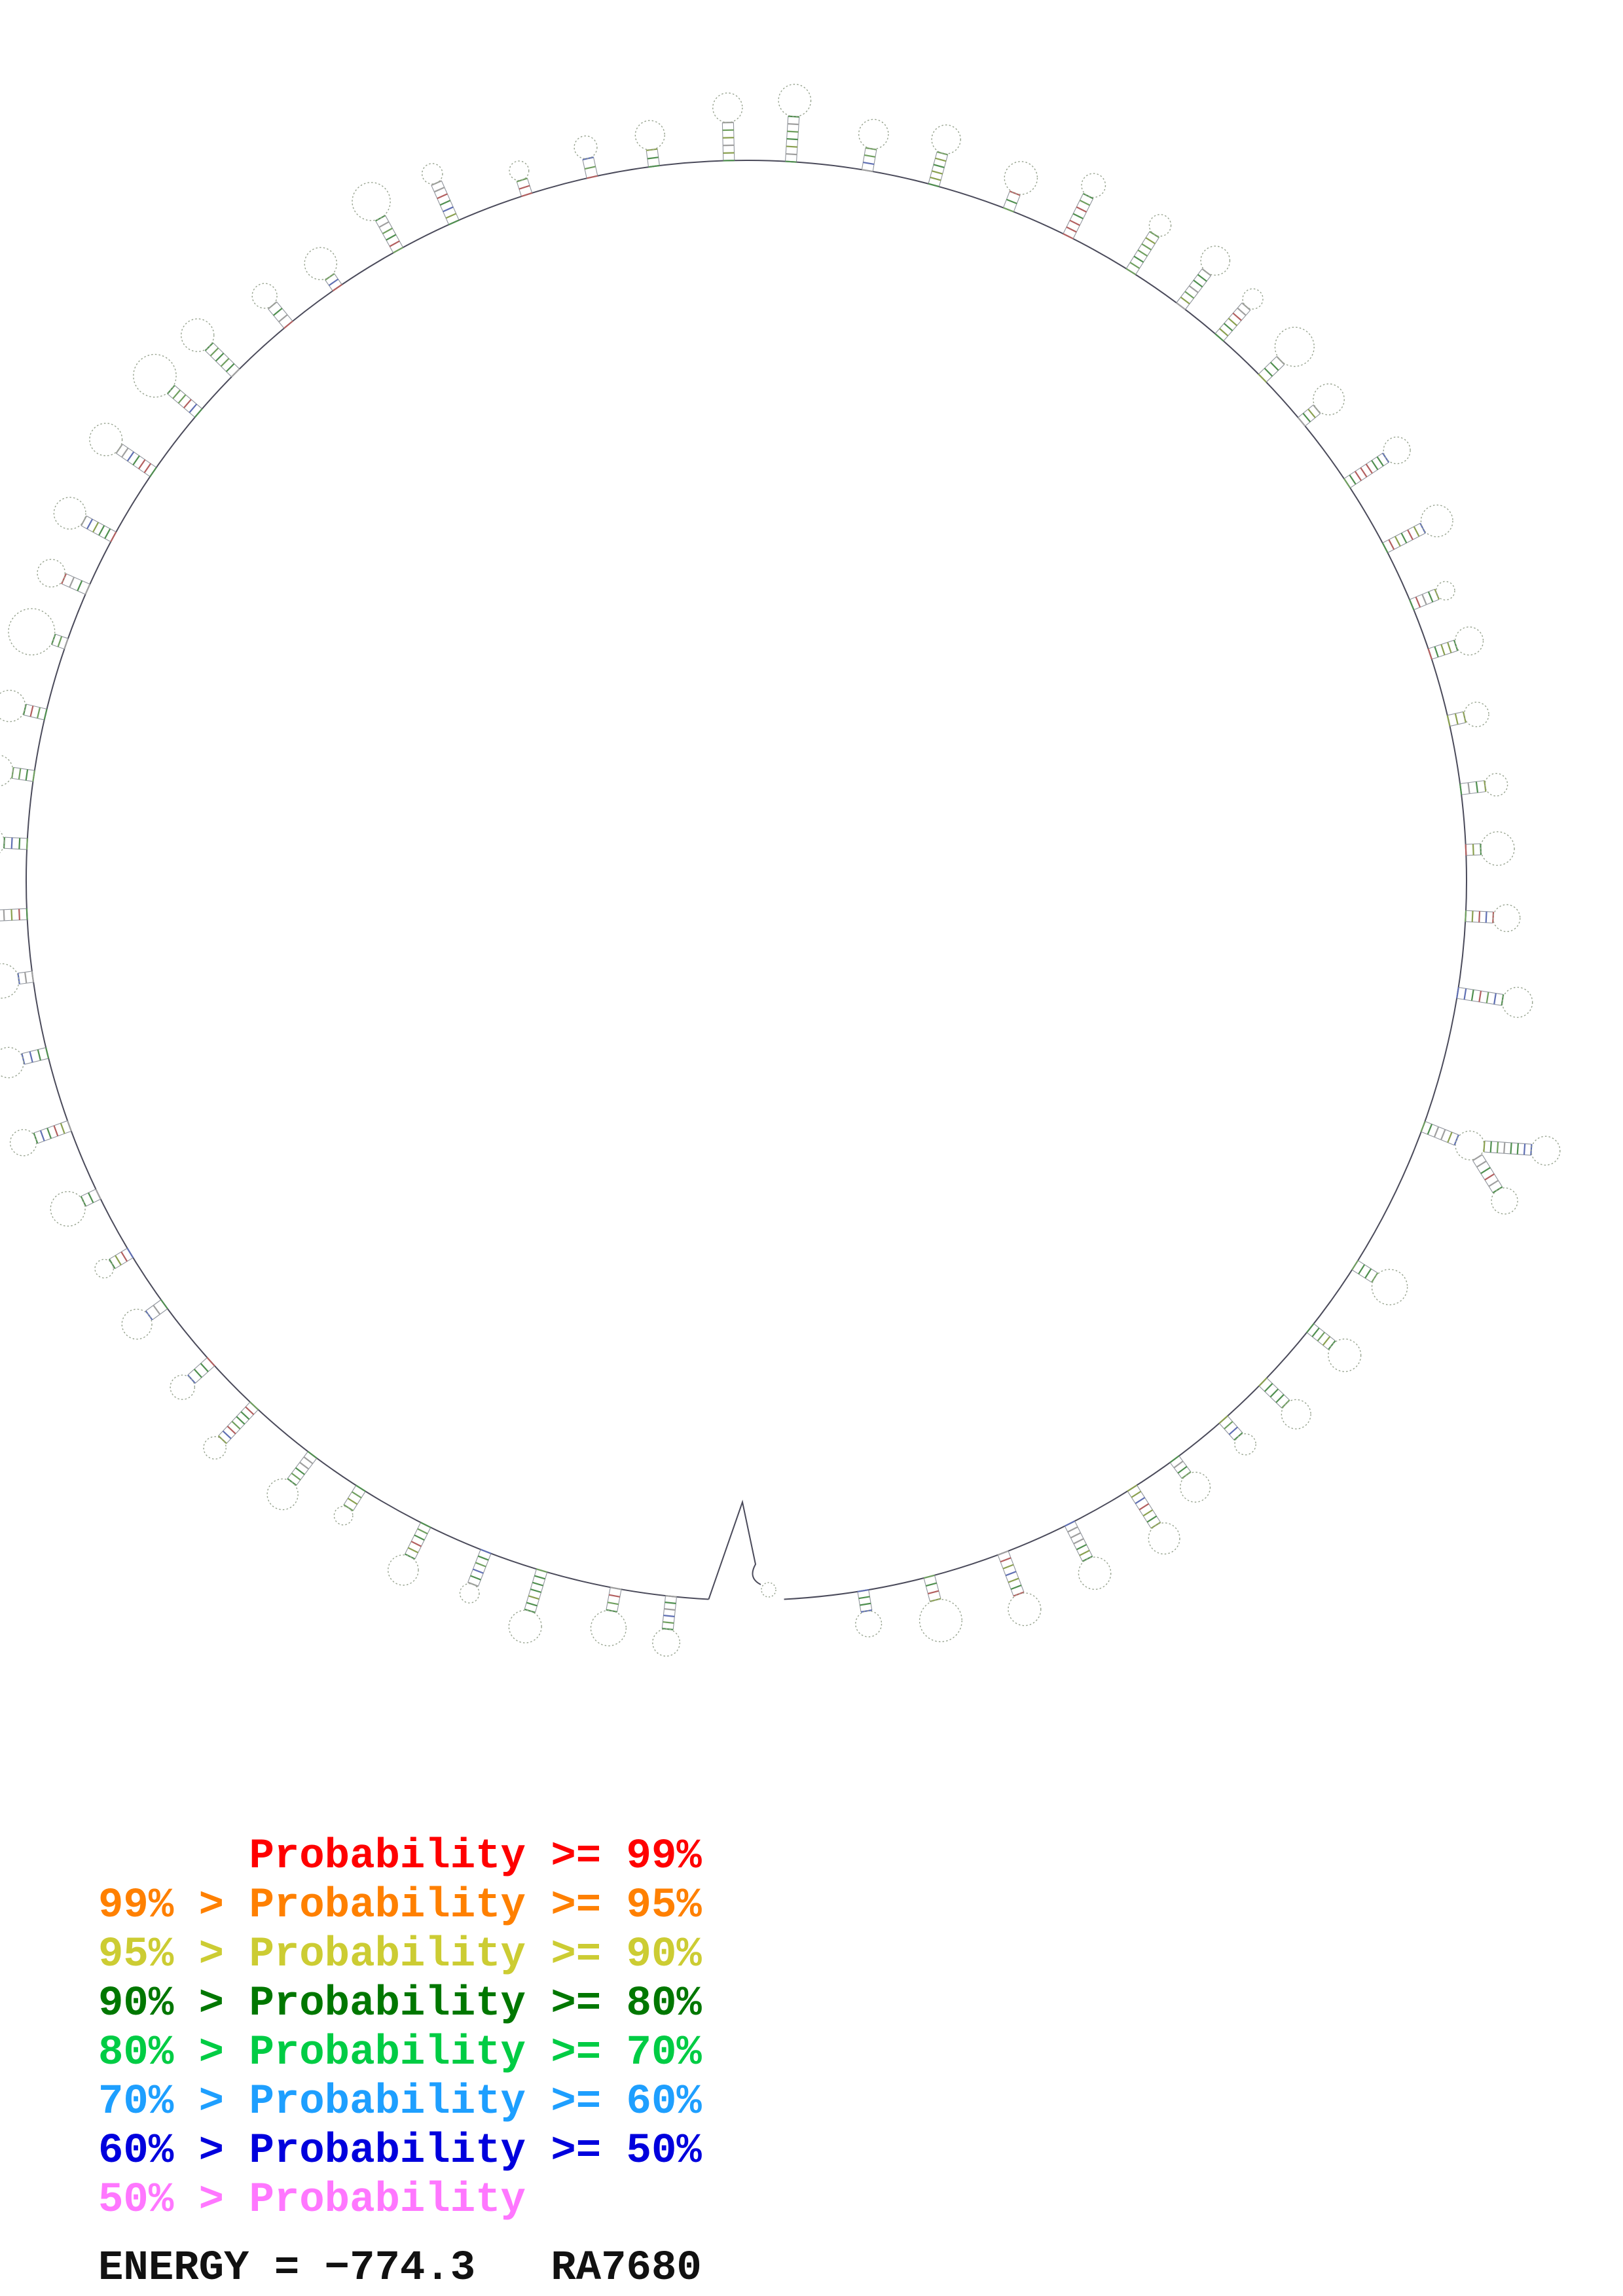 The image size is (1623, 2296). I want to click on legend-entry-95: 99% > Probability >= 95%, so click(400, 1905).